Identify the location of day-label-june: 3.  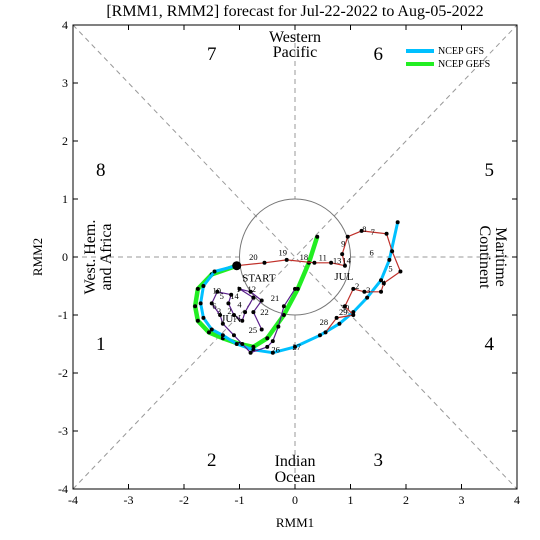
(219, 311).